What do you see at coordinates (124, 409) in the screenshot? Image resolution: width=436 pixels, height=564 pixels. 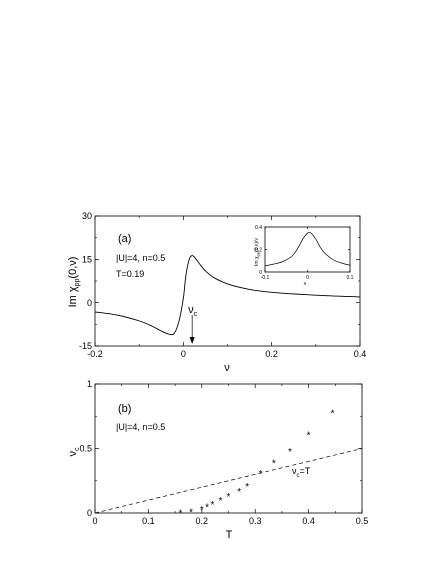 I see `panel-b-label: (b)` at bounding box center [124, 409].